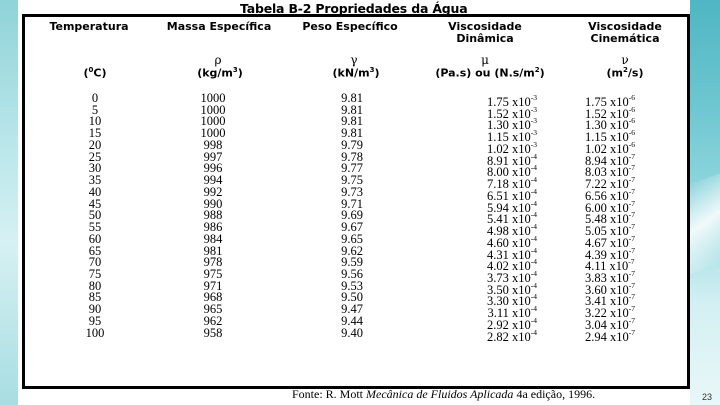  I want to click on cell-massa-especifica: 975, so click(213, 274).